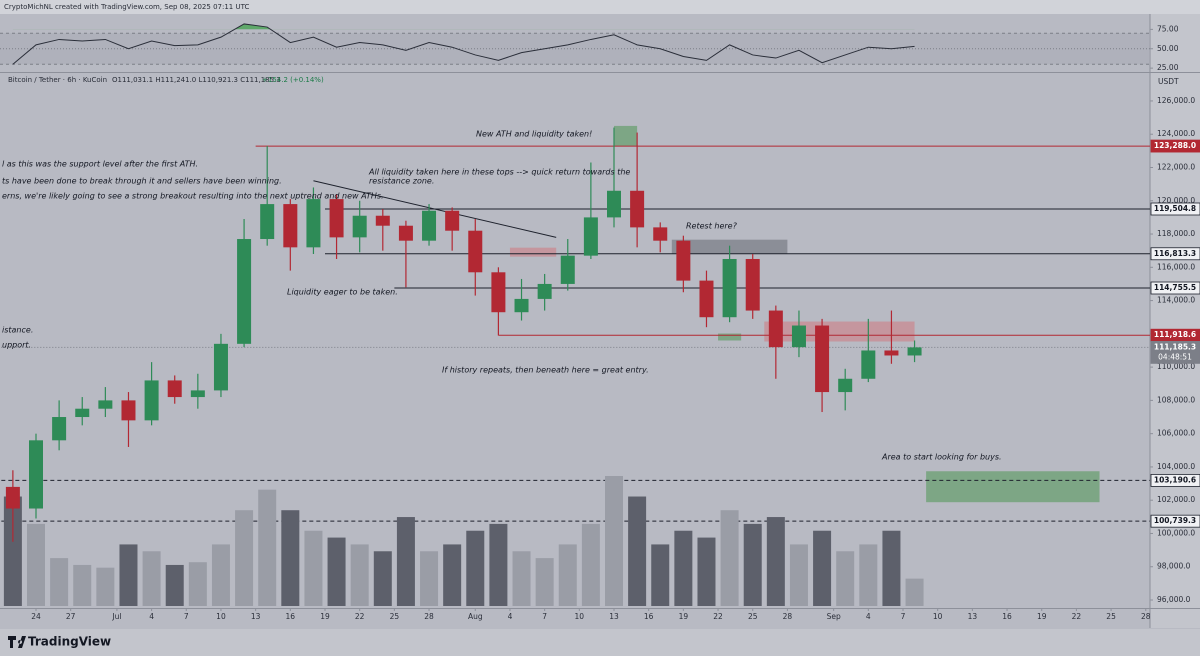  I want to click on level-label: 119,504.8, so click(1175, 208).